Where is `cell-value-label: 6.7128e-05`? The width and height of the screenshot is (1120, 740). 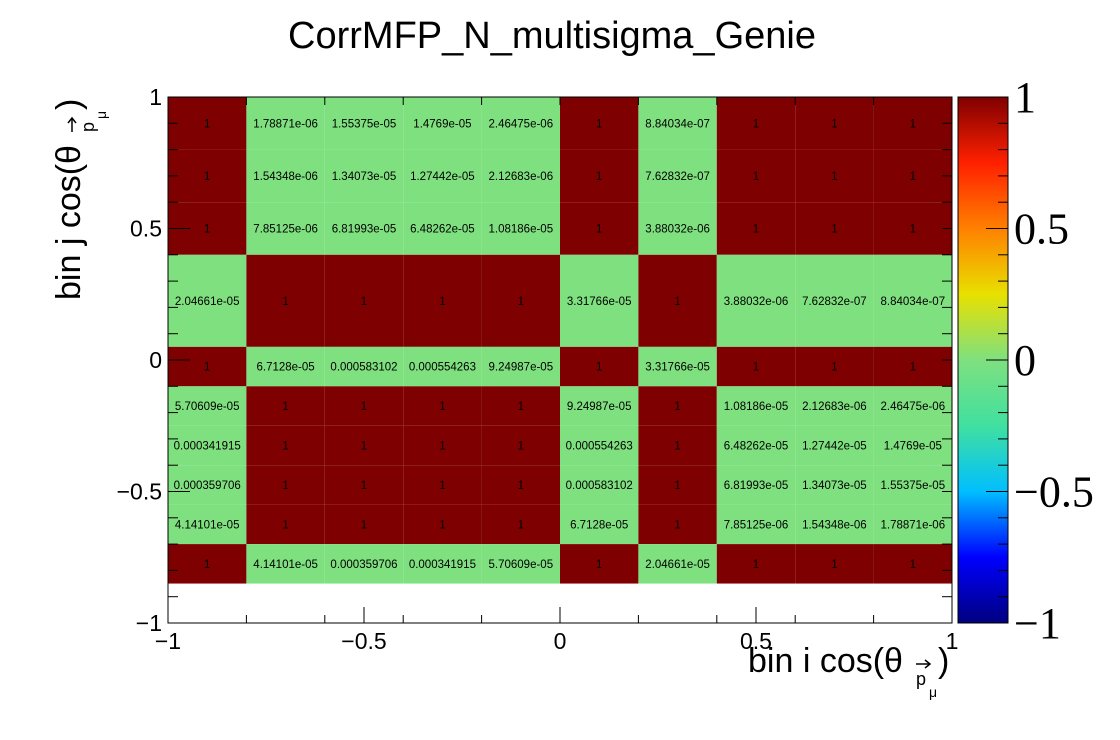 cell-value-label: 6.7128e-05 is located at coordinates (285, 368).